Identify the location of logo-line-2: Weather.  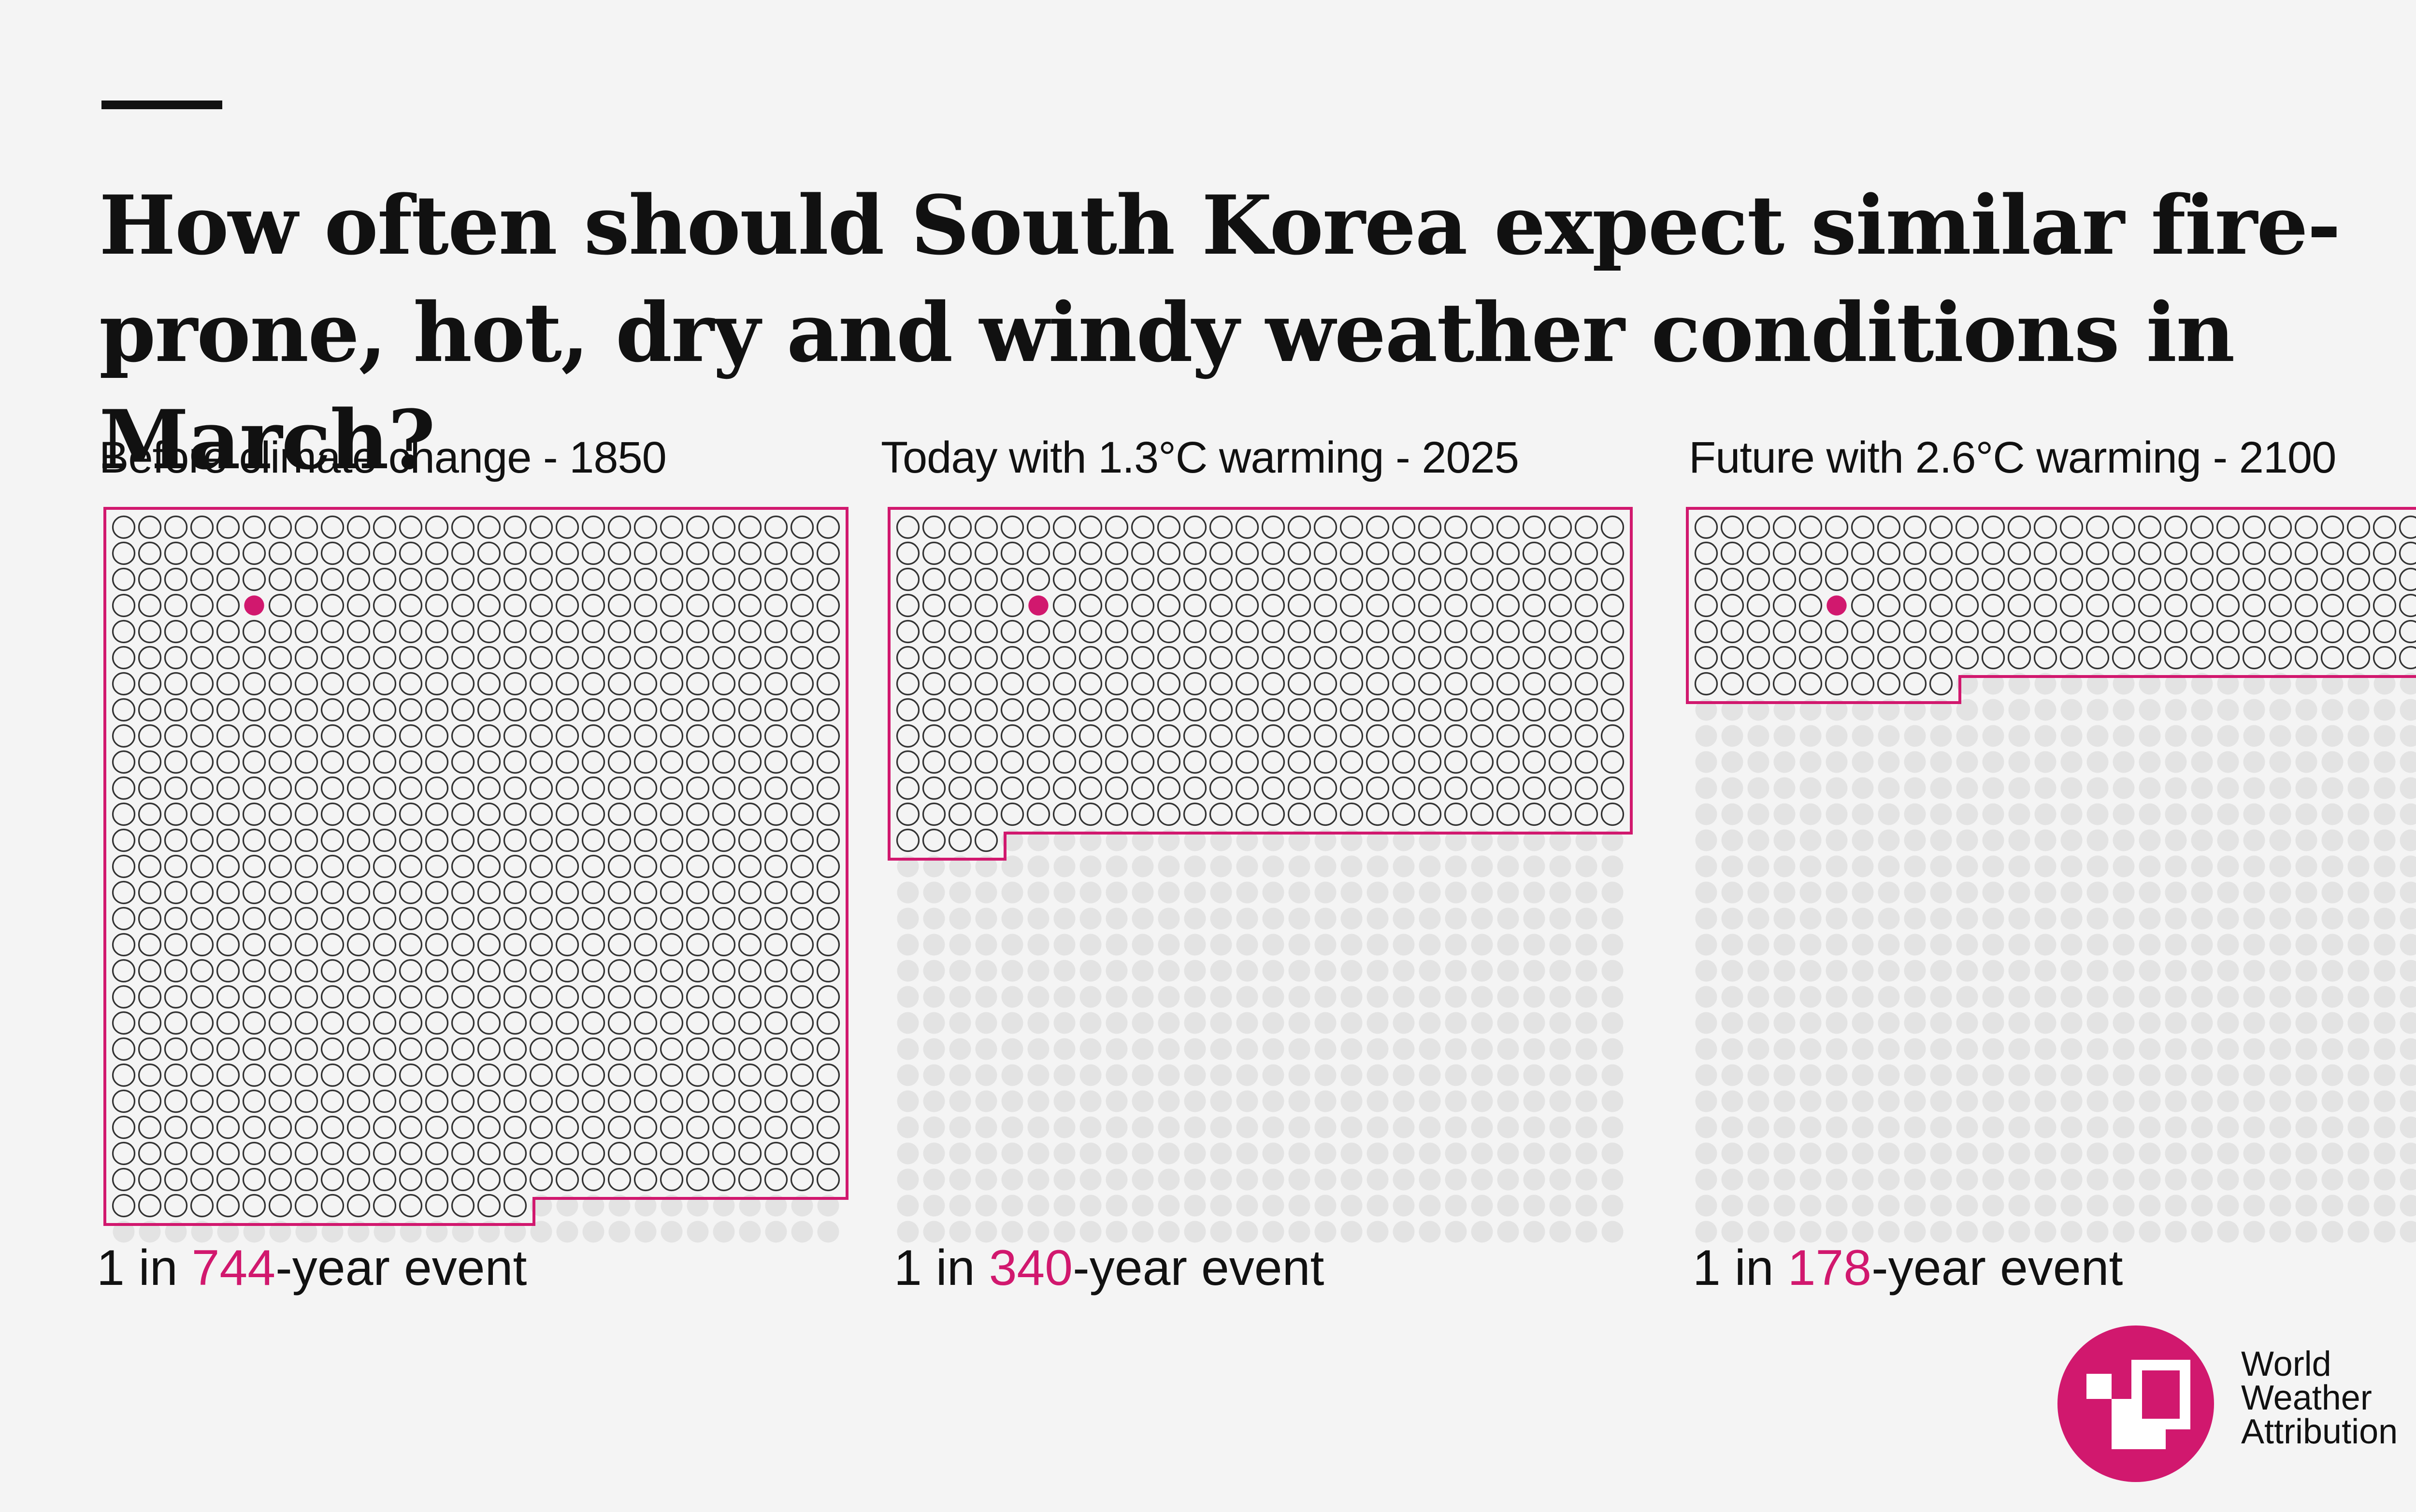
(2306, 1398).